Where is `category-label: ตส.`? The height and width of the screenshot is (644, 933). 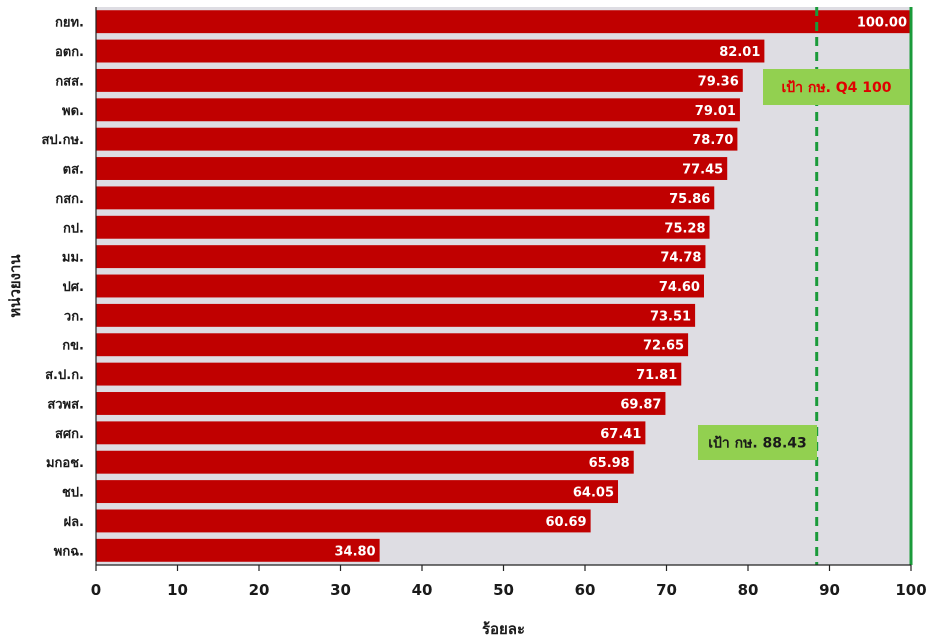 category-label: ตส. is located at coordinates (73, 170).